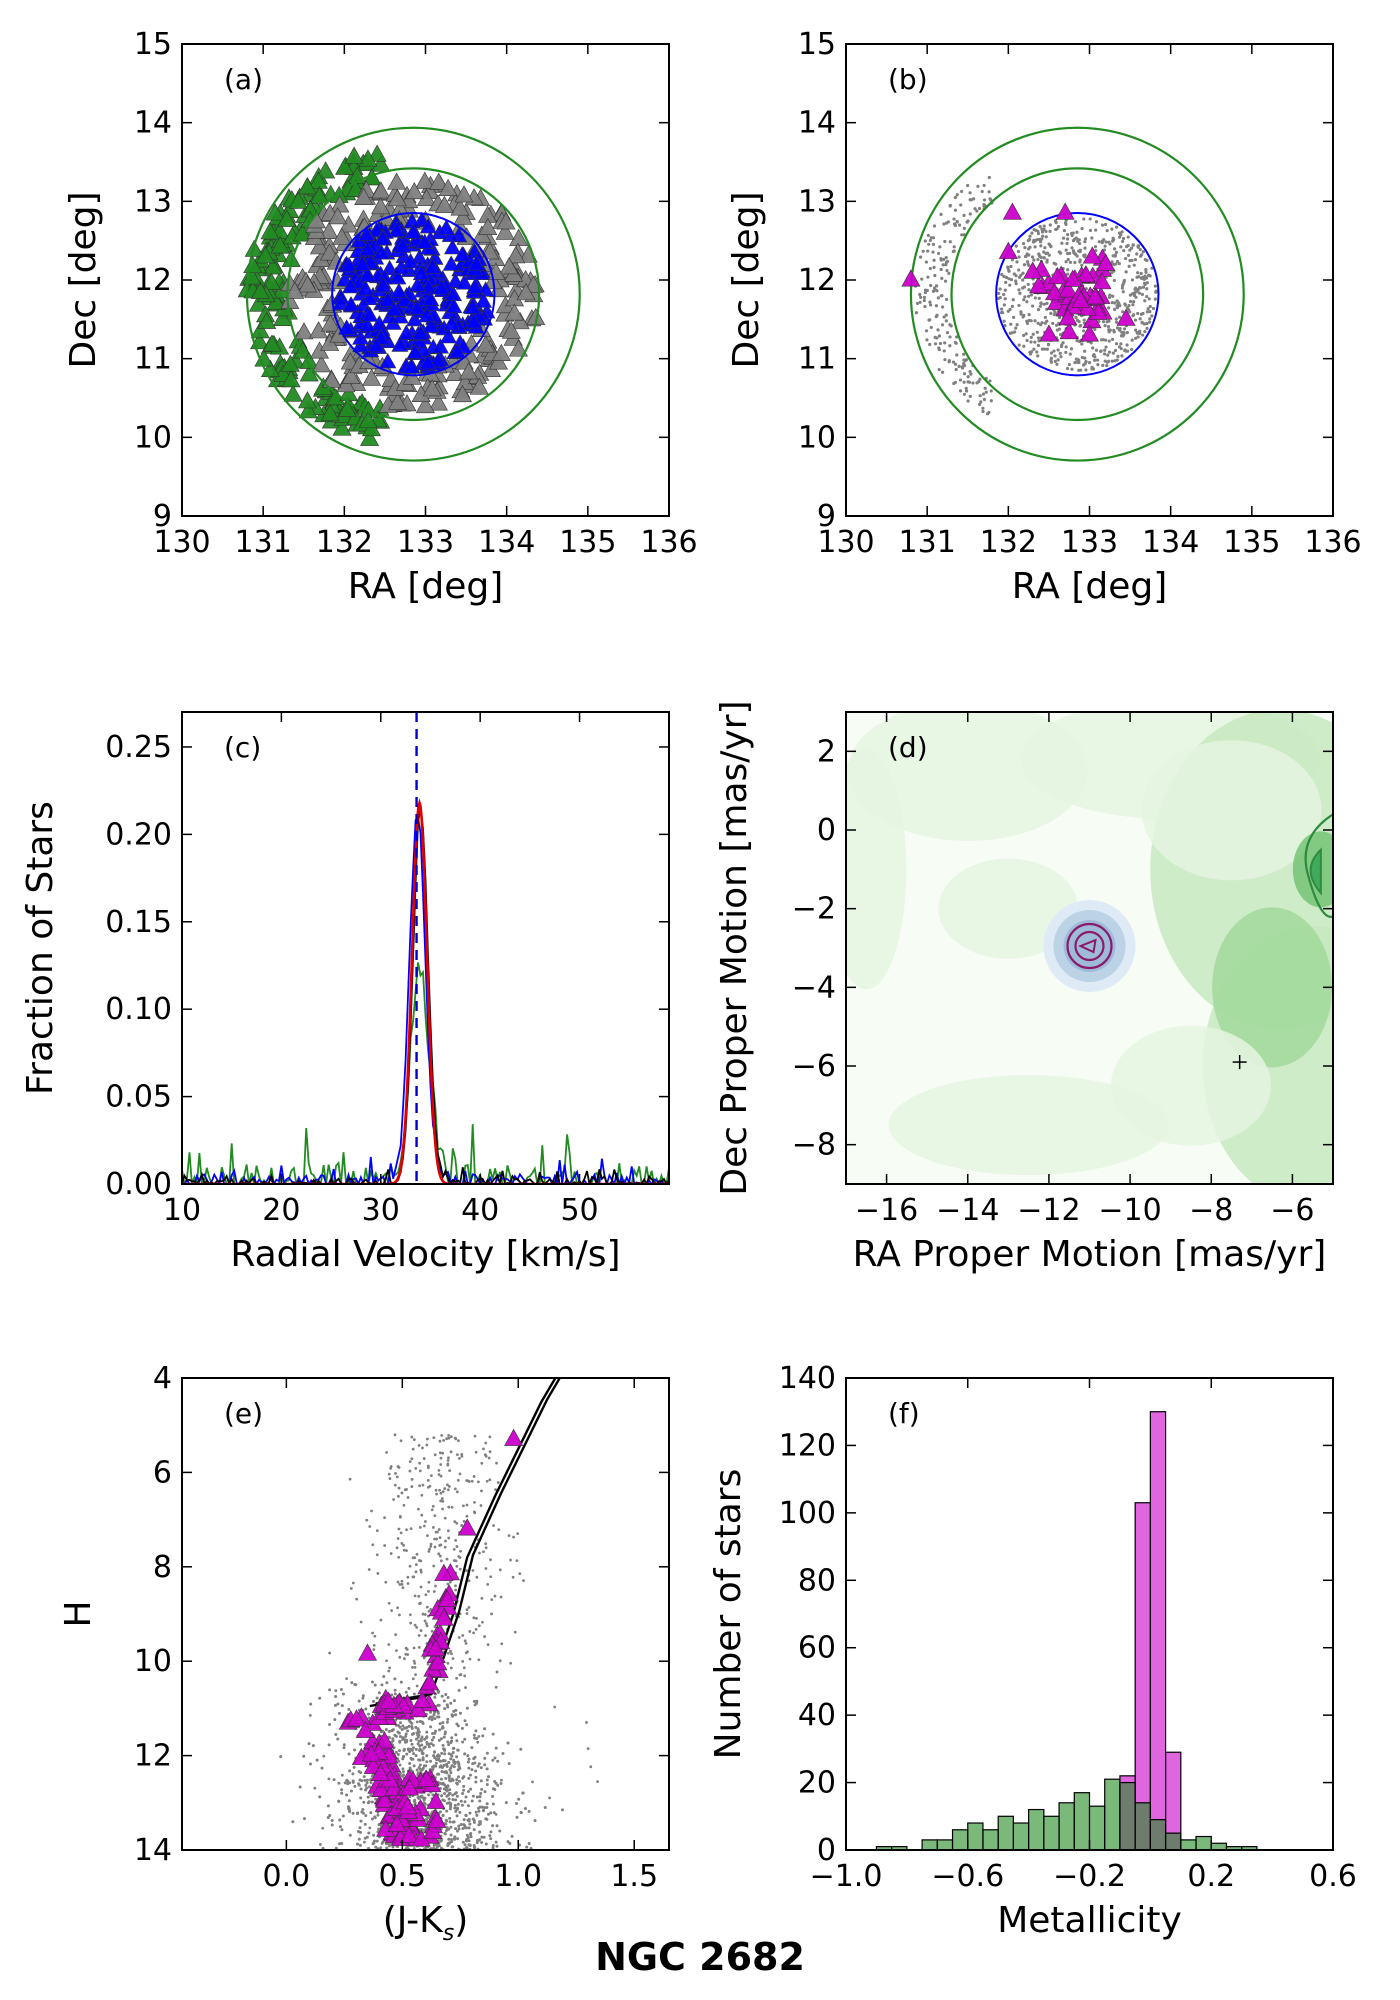  I want to click on y-tick-label: 20, so click(817, 1783).